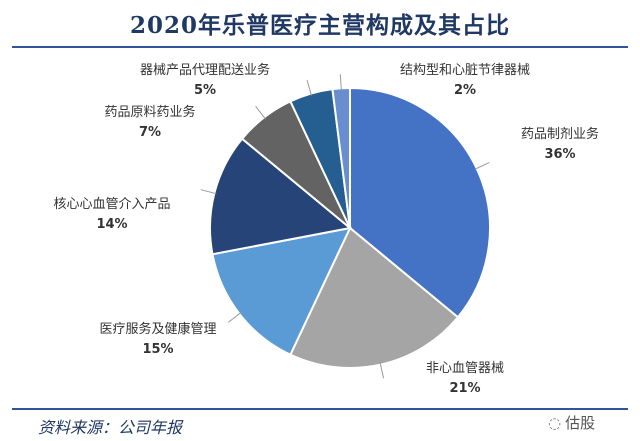 The image size is (640, 441). I want to click on slice-label: 器械产品代理配送业务, so click(205, 70).